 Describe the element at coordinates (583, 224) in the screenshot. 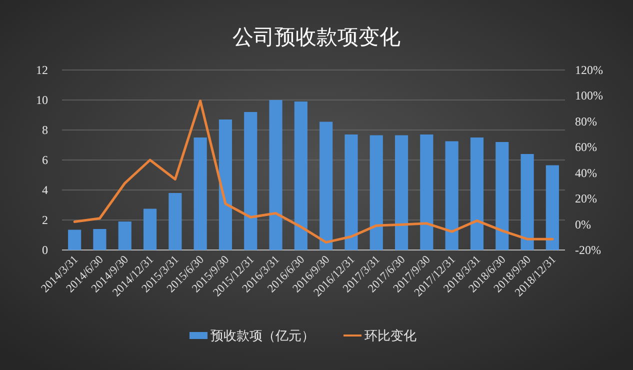

I see `y2-tick-label: 0%` at that location.